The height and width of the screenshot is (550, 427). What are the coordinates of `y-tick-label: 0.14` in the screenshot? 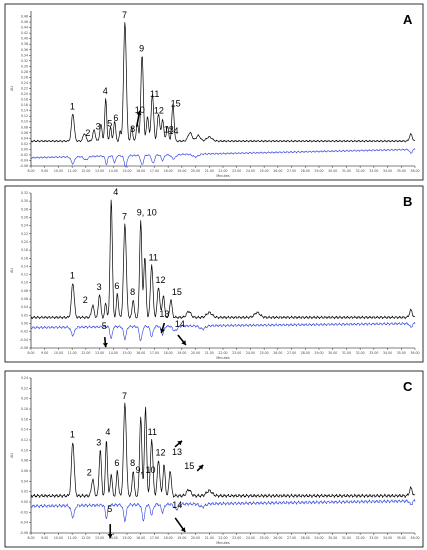 It's located at (24, 266).